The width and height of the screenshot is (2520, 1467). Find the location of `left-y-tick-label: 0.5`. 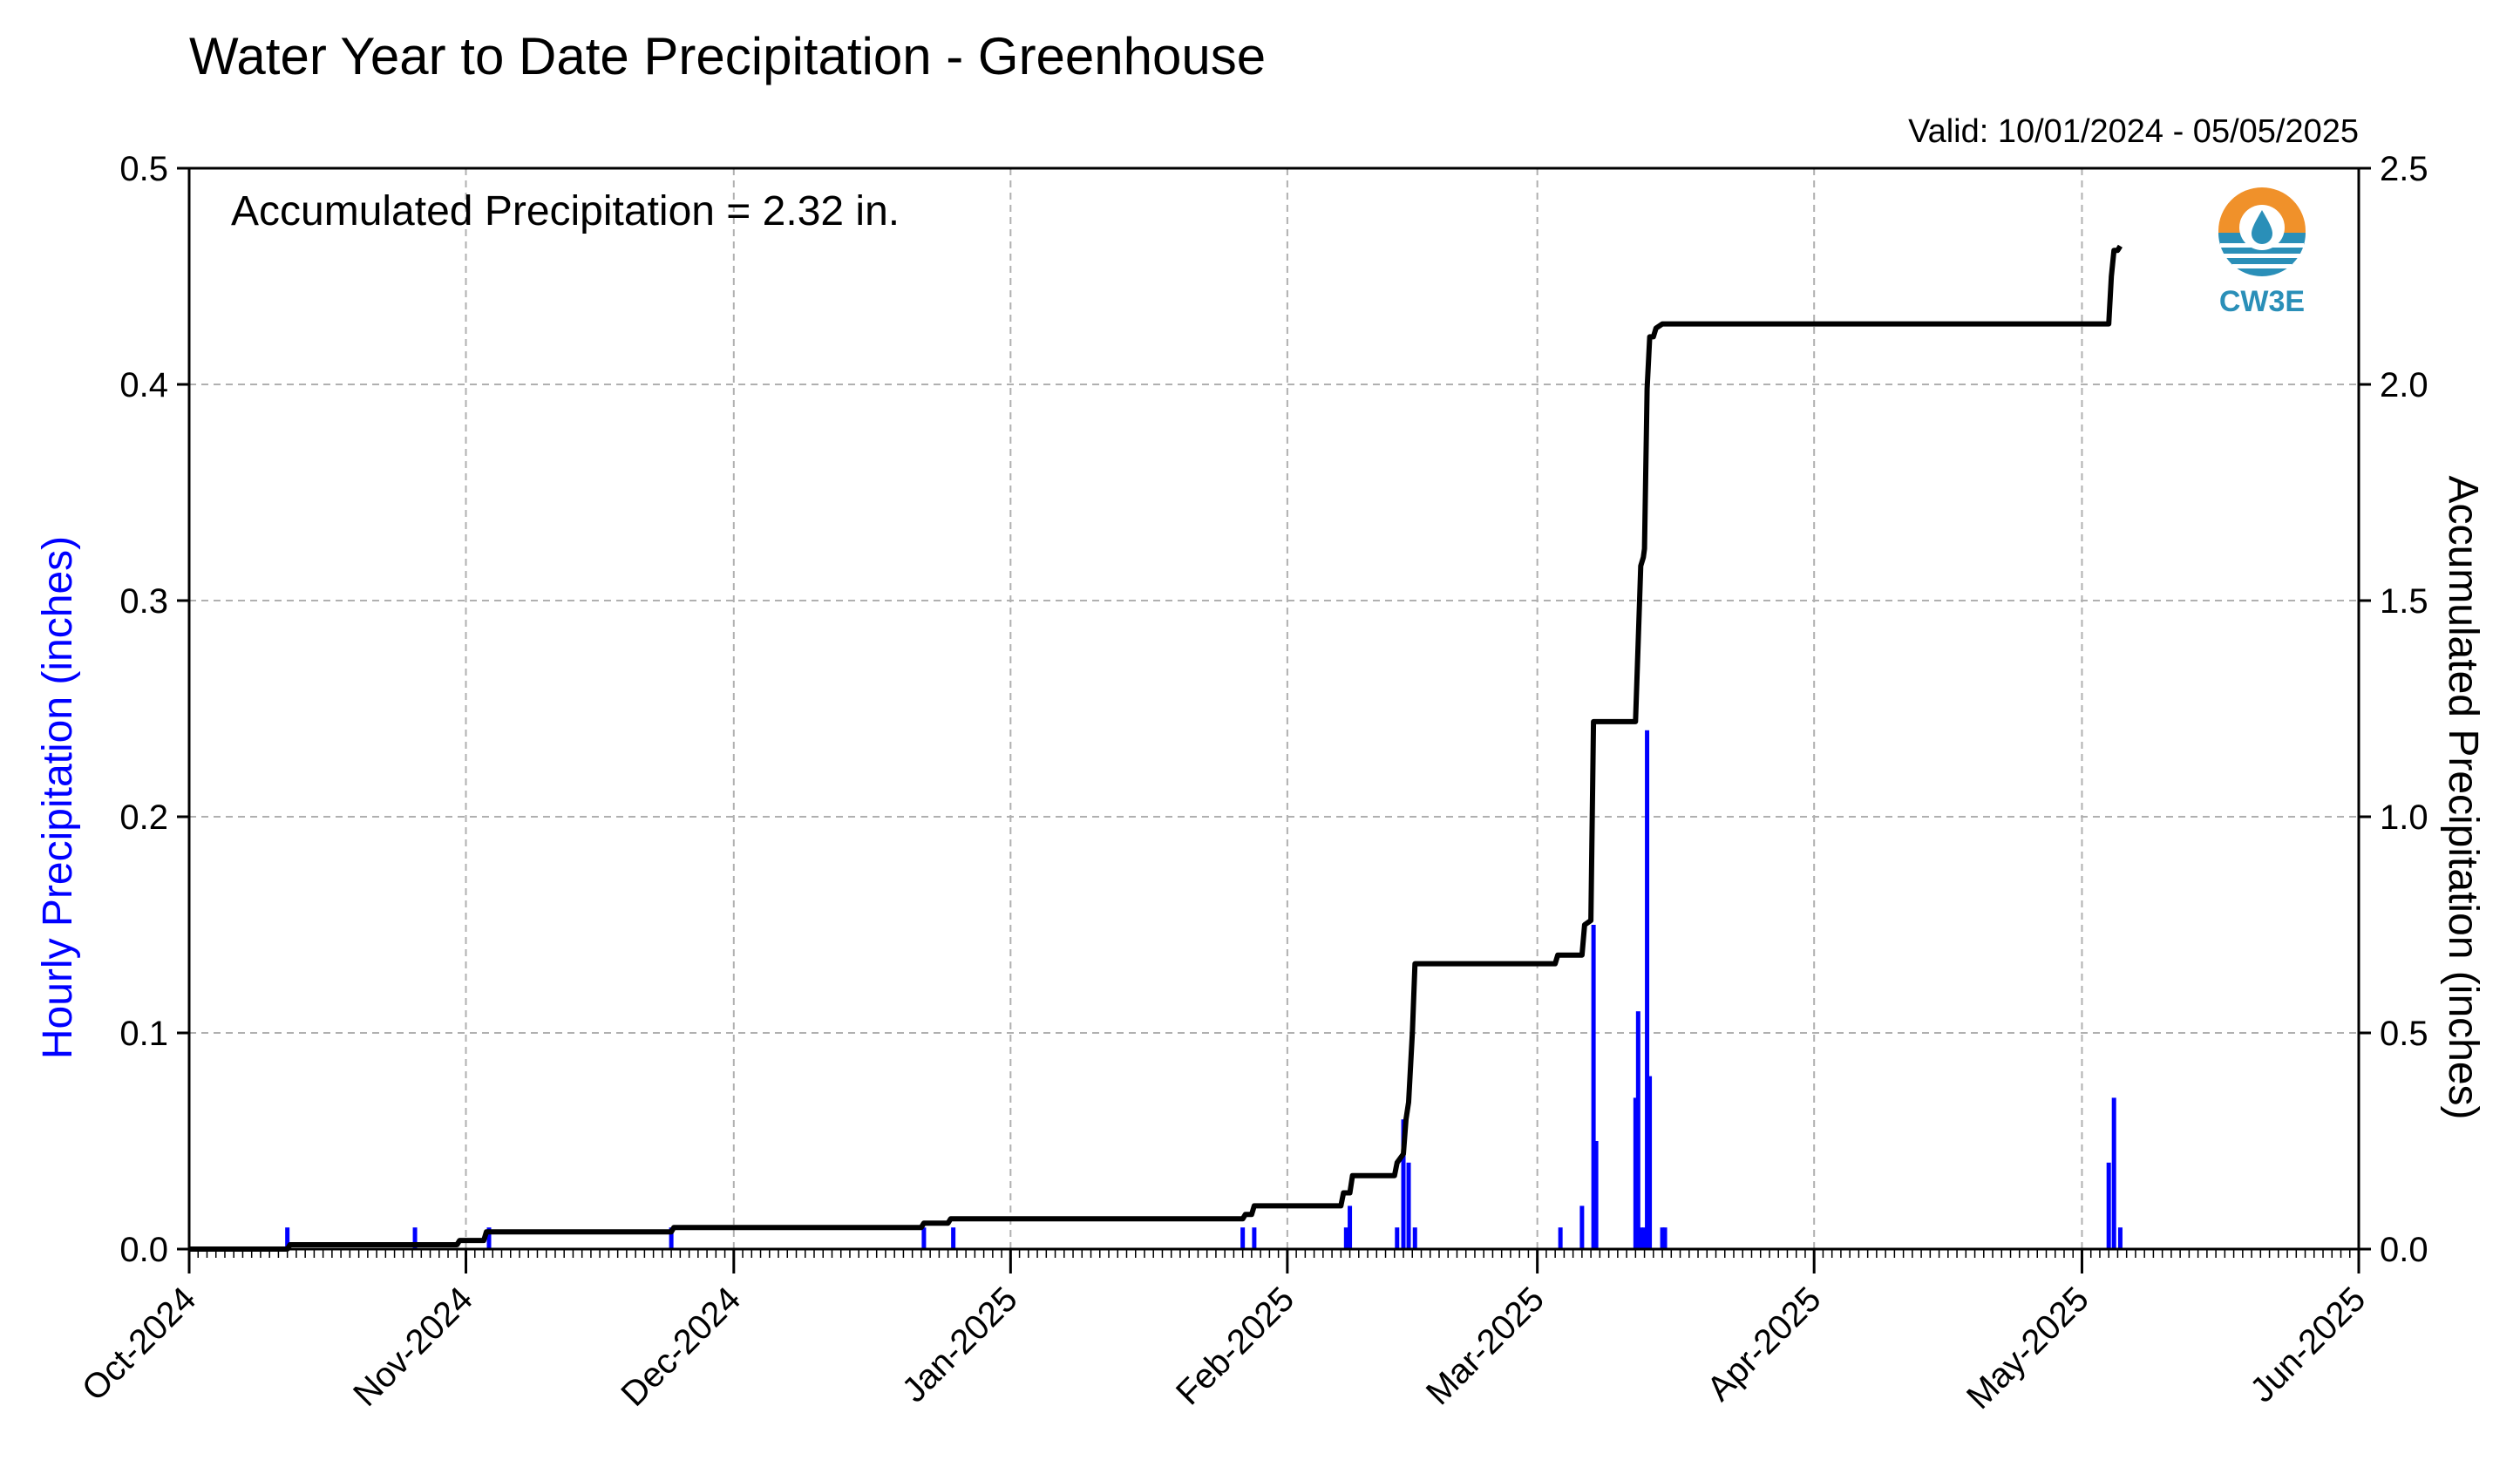

left-y-tick-label: 0.5 is located at coordinates (143, 169).